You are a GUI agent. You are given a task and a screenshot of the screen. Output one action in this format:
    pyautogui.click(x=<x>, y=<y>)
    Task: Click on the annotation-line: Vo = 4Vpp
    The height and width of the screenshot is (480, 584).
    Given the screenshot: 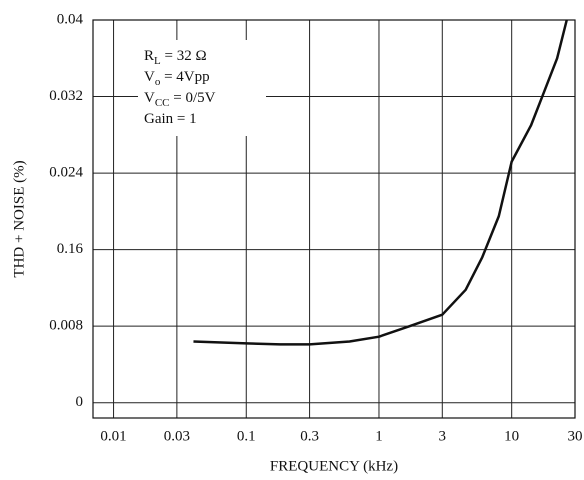 What is the action you would take?
    pyautogui.click(x=177, y=78)
    